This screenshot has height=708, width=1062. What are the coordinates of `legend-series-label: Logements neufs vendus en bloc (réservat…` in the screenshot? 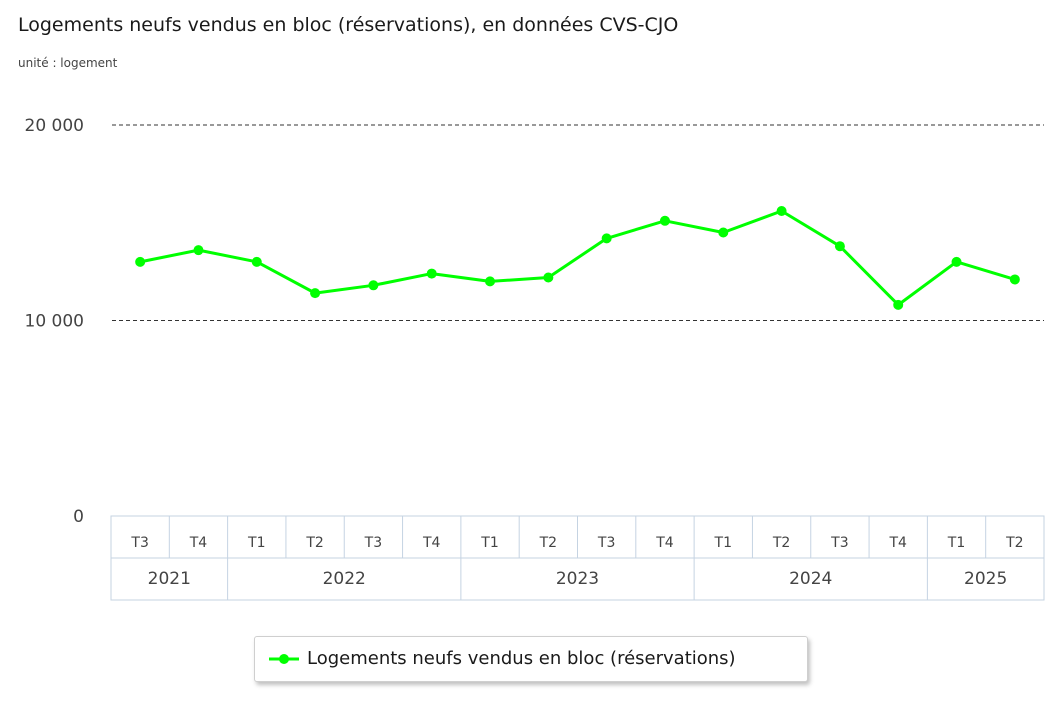 It's located at (521, 658).